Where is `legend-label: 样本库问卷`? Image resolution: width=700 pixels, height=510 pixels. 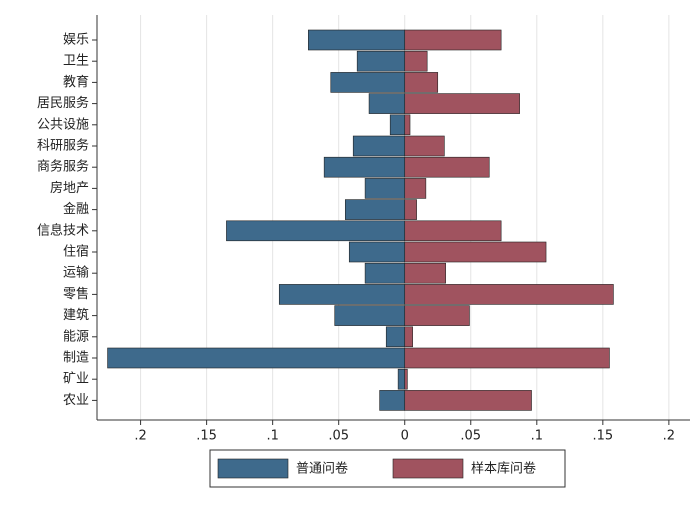
legend-label: 样本库问卷 is located at coordinates (503, 469).